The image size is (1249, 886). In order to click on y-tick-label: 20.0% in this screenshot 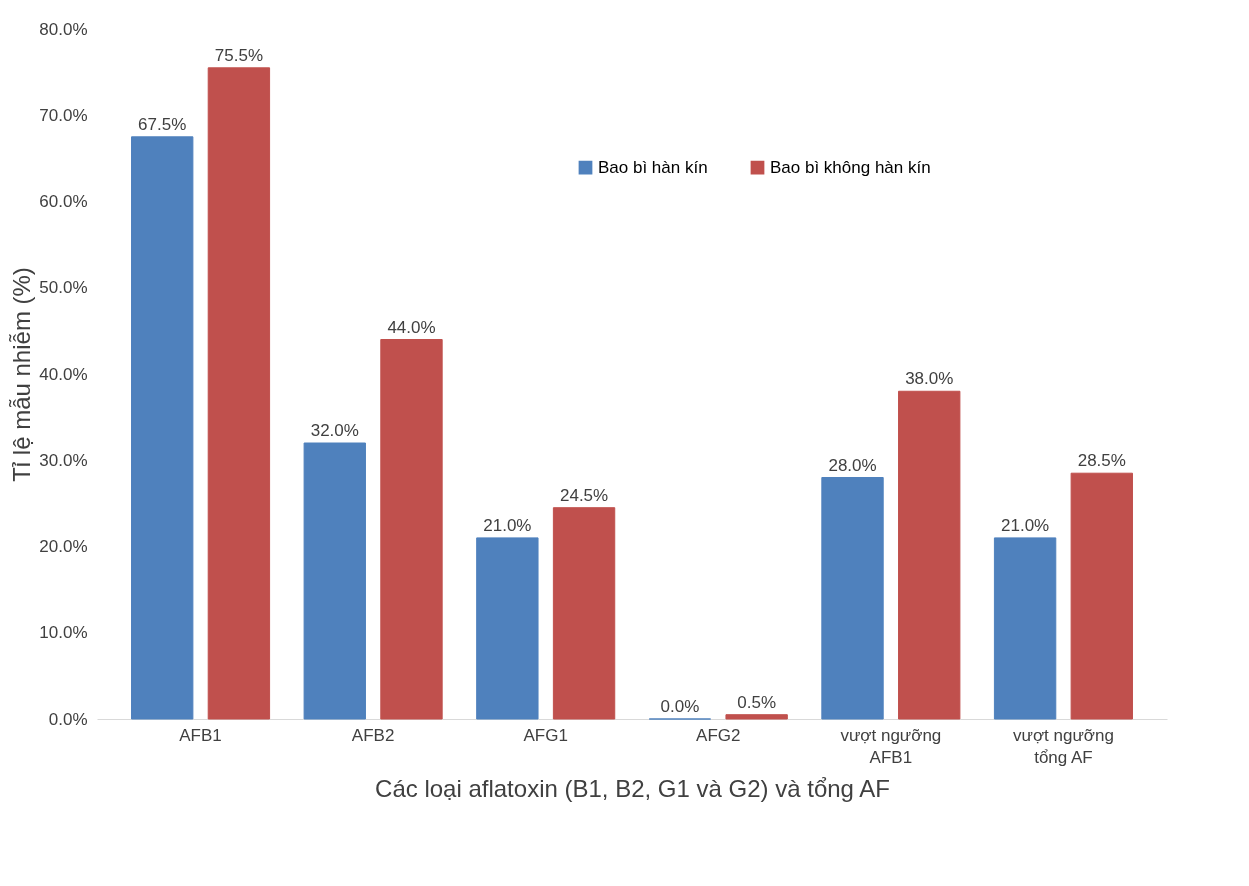, I will do `click(63, 546)`.